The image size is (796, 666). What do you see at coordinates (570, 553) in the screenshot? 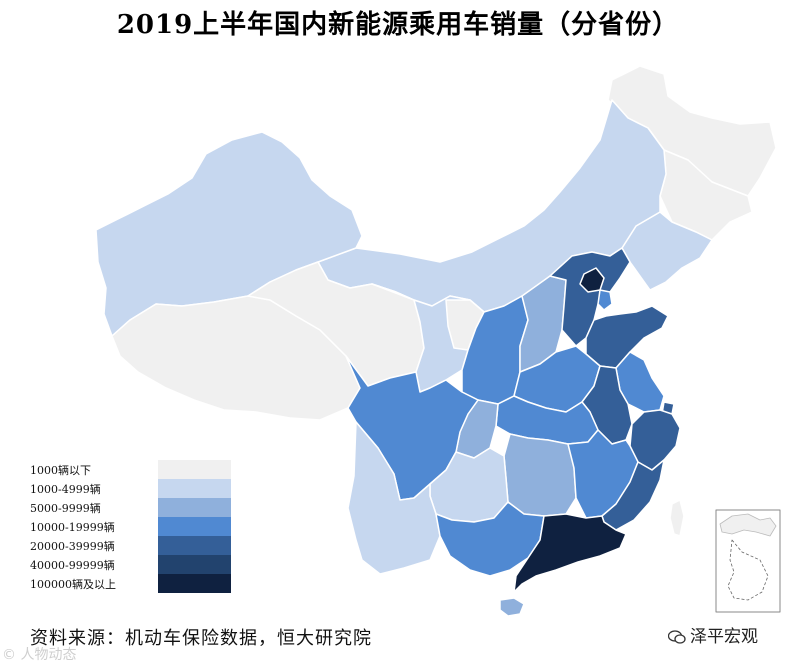
I see `region-guangdong` at bounding box center [570, 553].